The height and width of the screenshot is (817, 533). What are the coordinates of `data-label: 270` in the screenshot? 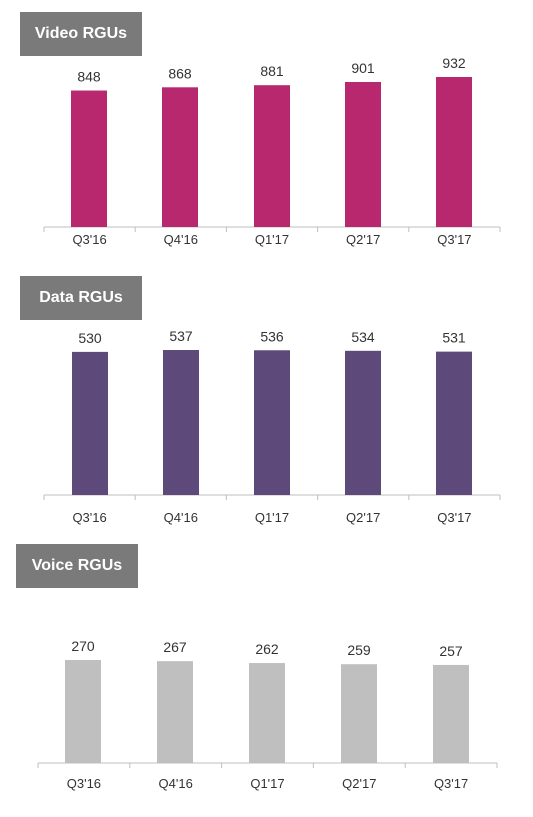 It's located at (83, 646).